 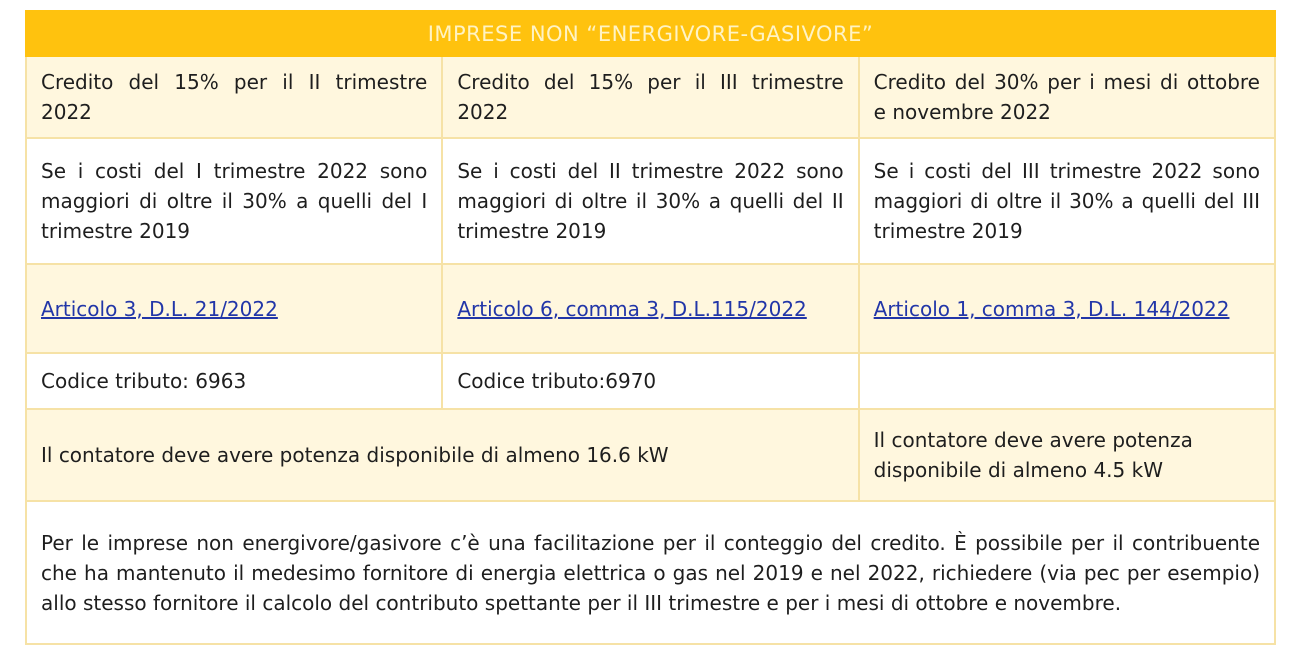 I want to click on tax-code-cell, so click(x=1067, y=381).